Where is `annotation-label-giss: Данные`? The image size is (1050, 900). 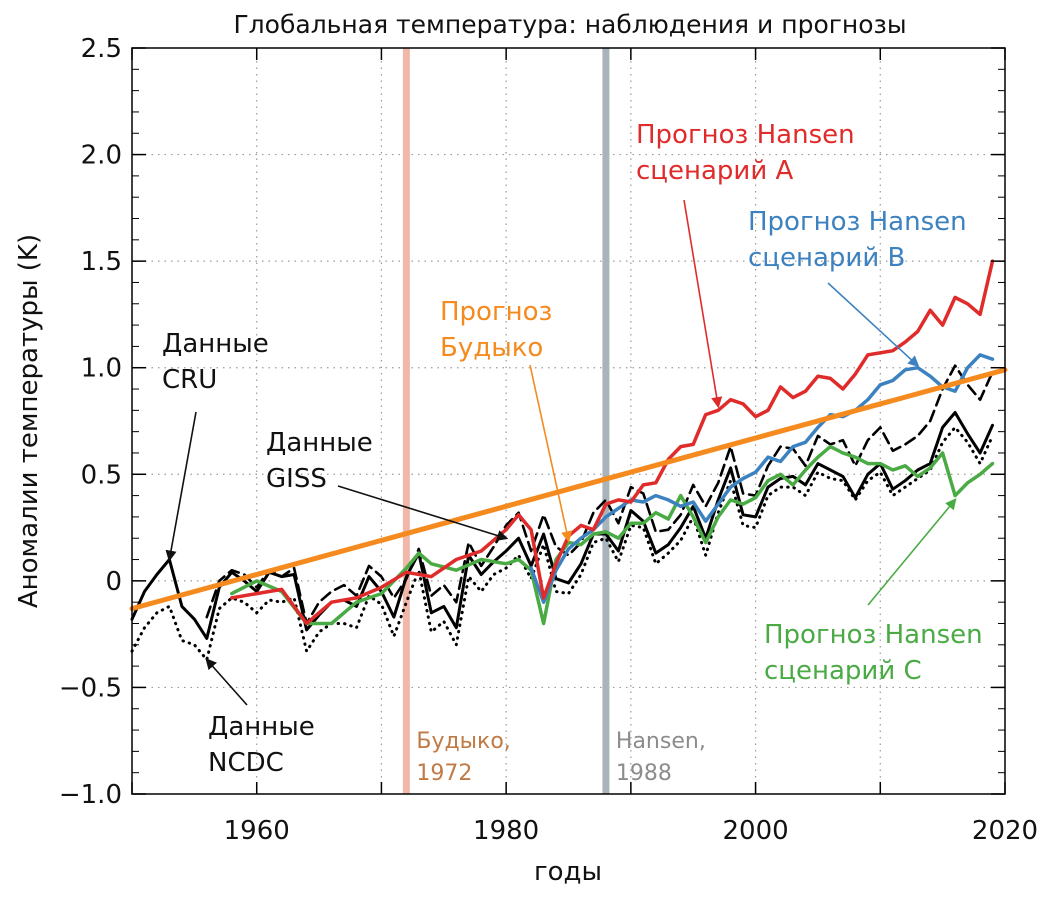 annotation-label-giss: Данные is located at coordinates (319, 443).